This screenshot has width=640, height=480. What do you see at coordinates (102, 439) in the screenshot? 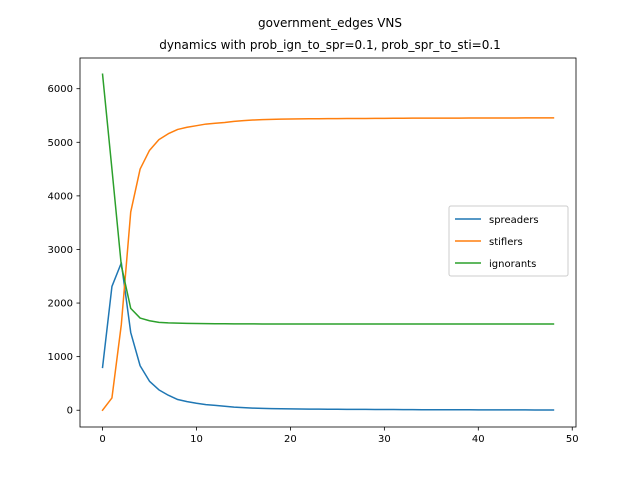
I see `x-tick-label: 0` at bounding box center [102, 439].